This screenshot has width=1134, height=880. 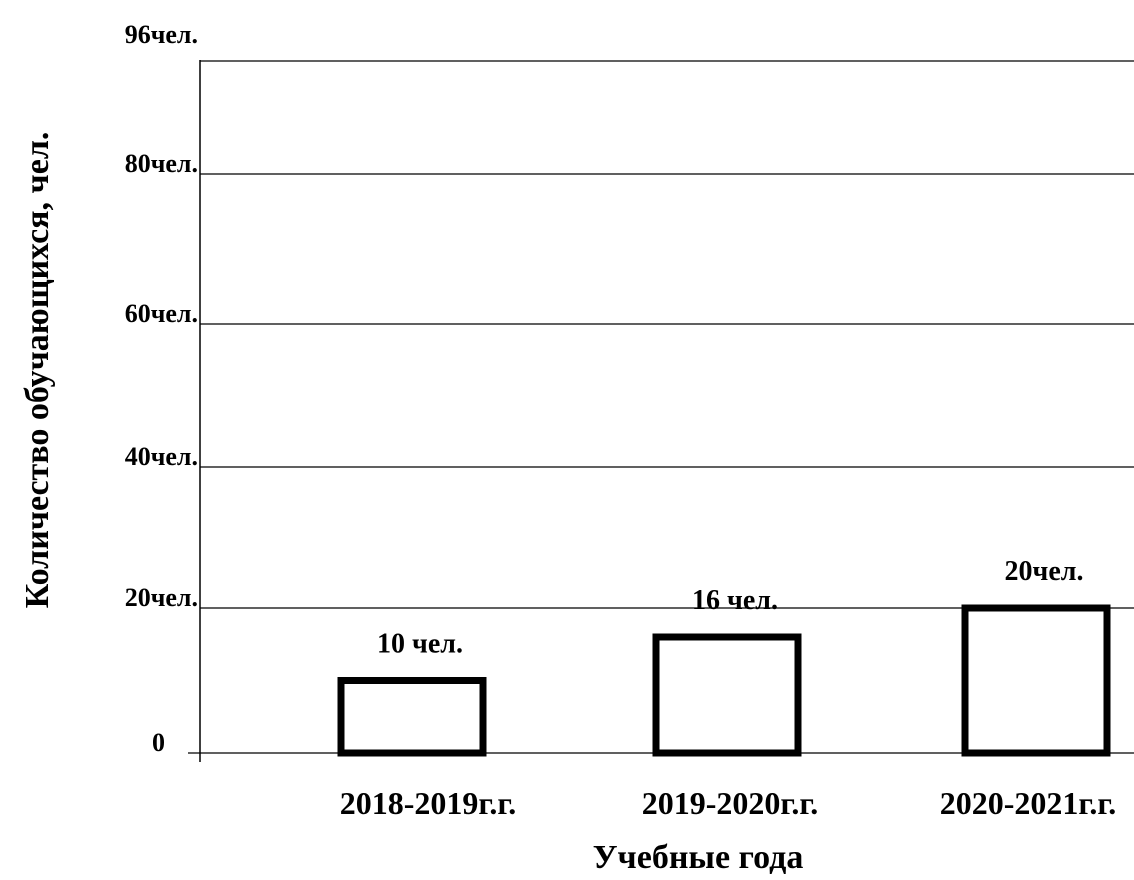 I want to click on data-labels: 10 чел. 16 чел. 20чел., so click(x=730, y=608).